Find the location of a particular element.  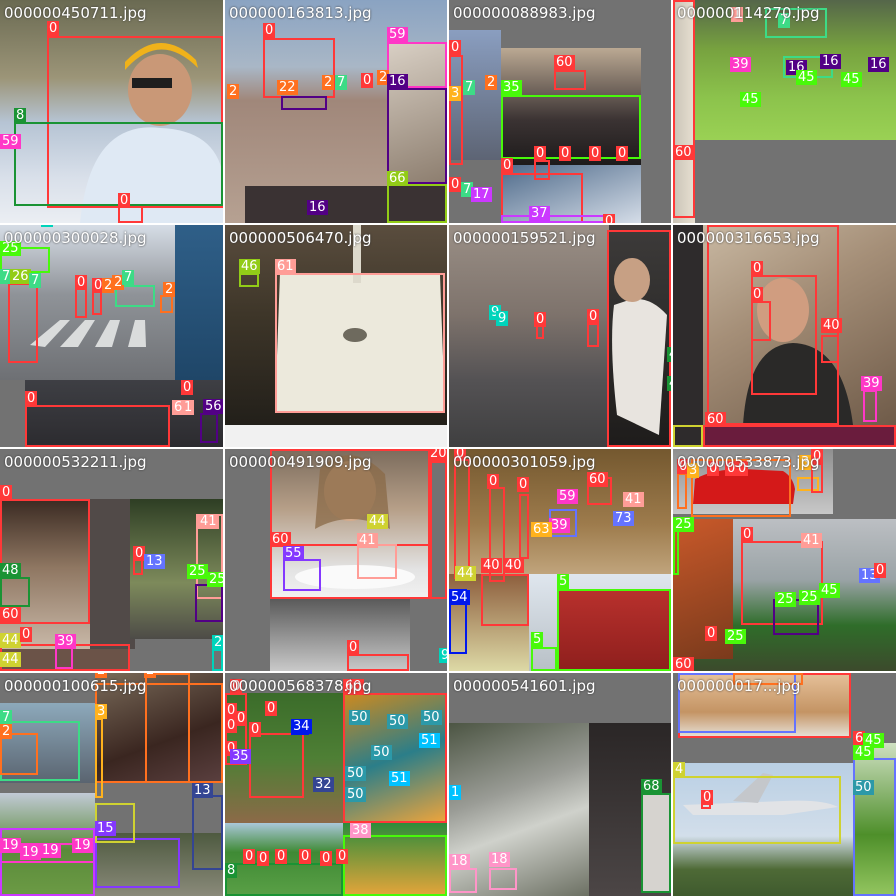

mosaic-tile: 000000541601.jpg 68 1 18 18 is located at coordinates (560, 784).